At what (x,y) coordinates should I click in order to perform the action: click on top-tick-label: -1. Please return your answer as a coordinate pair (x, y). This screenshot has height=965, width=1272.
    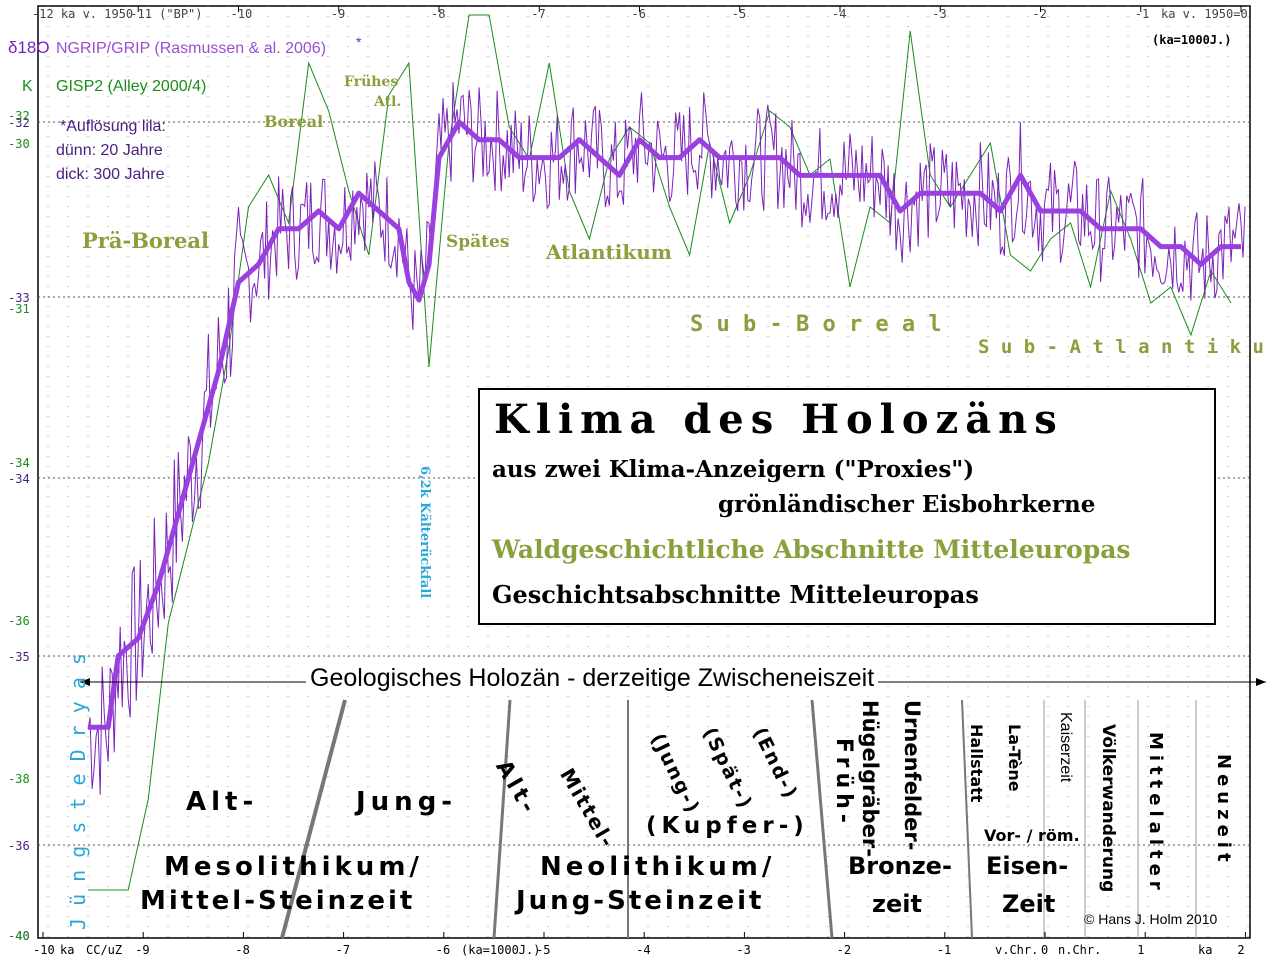
    Looking at the image, I should click on (1142, 14).